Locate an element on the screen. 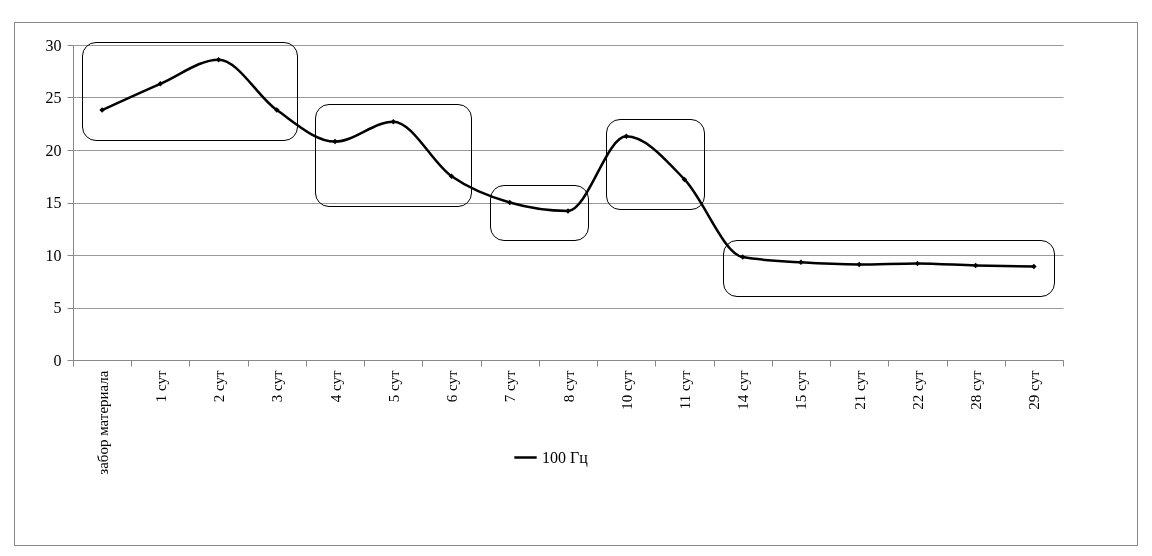 This screenshot has height=556, width=1152. y-tick-label: 20 is located at coordinates (53, 150).